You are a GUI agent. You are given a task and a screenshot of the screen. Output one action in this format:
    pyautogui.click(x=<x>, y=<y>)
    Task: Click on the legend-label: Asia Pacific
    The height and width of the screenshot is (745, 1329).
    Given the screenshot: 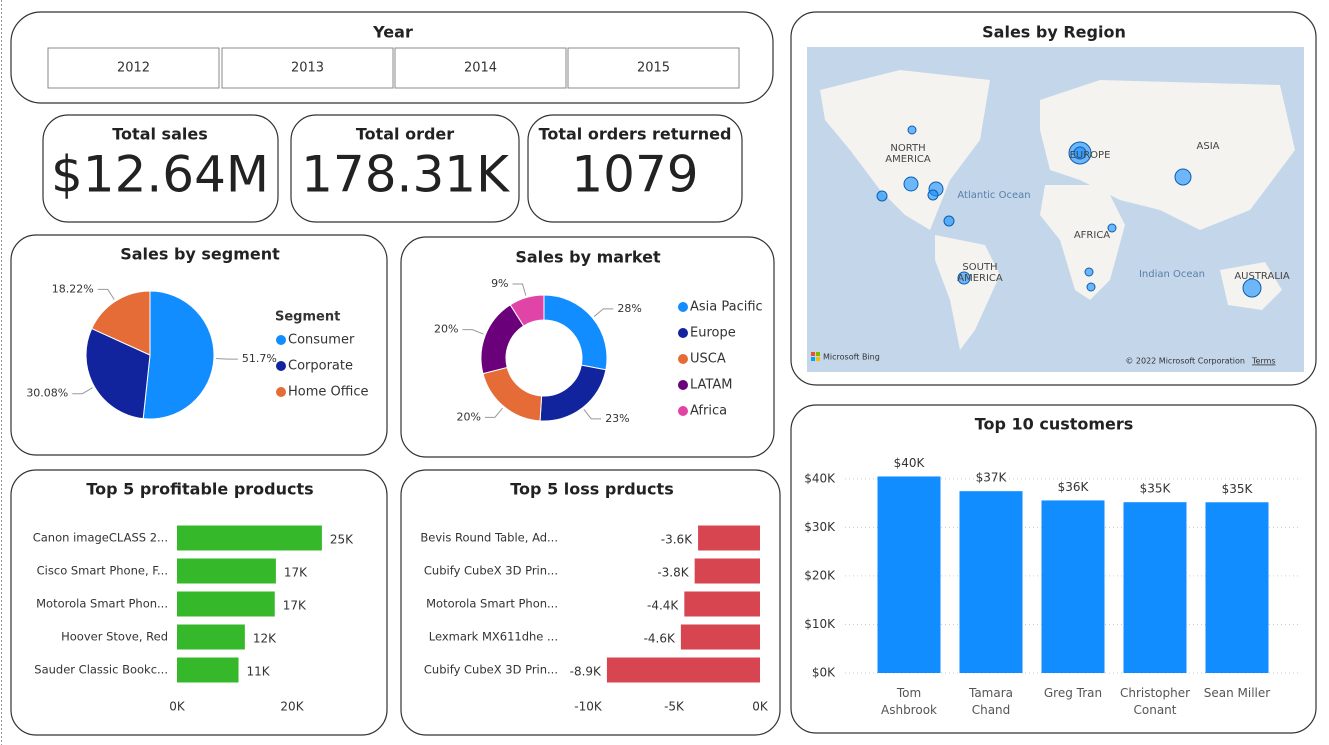 What is the action you would take?
    pyautogui.click(x=726, y=307)
    